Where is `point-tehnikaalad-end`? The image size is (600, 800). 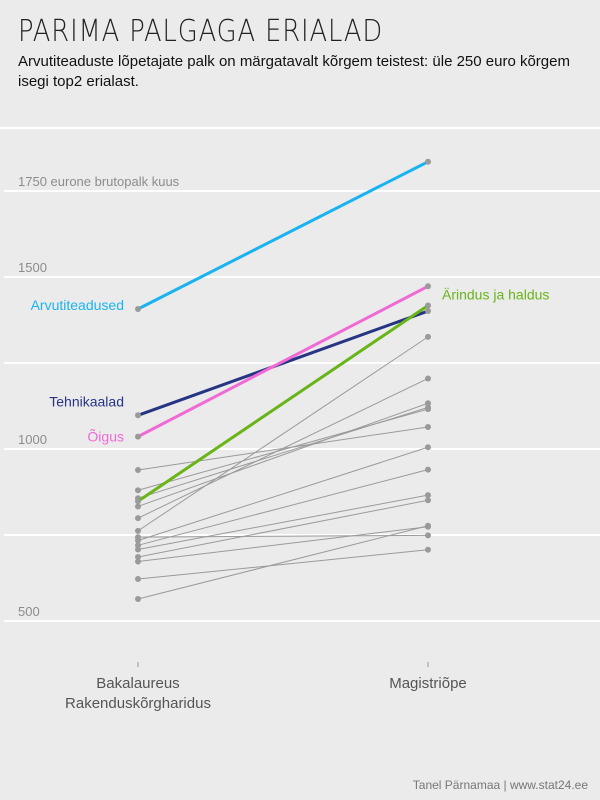 point-tehnikaalad-end is located at coordinates (428, 311).